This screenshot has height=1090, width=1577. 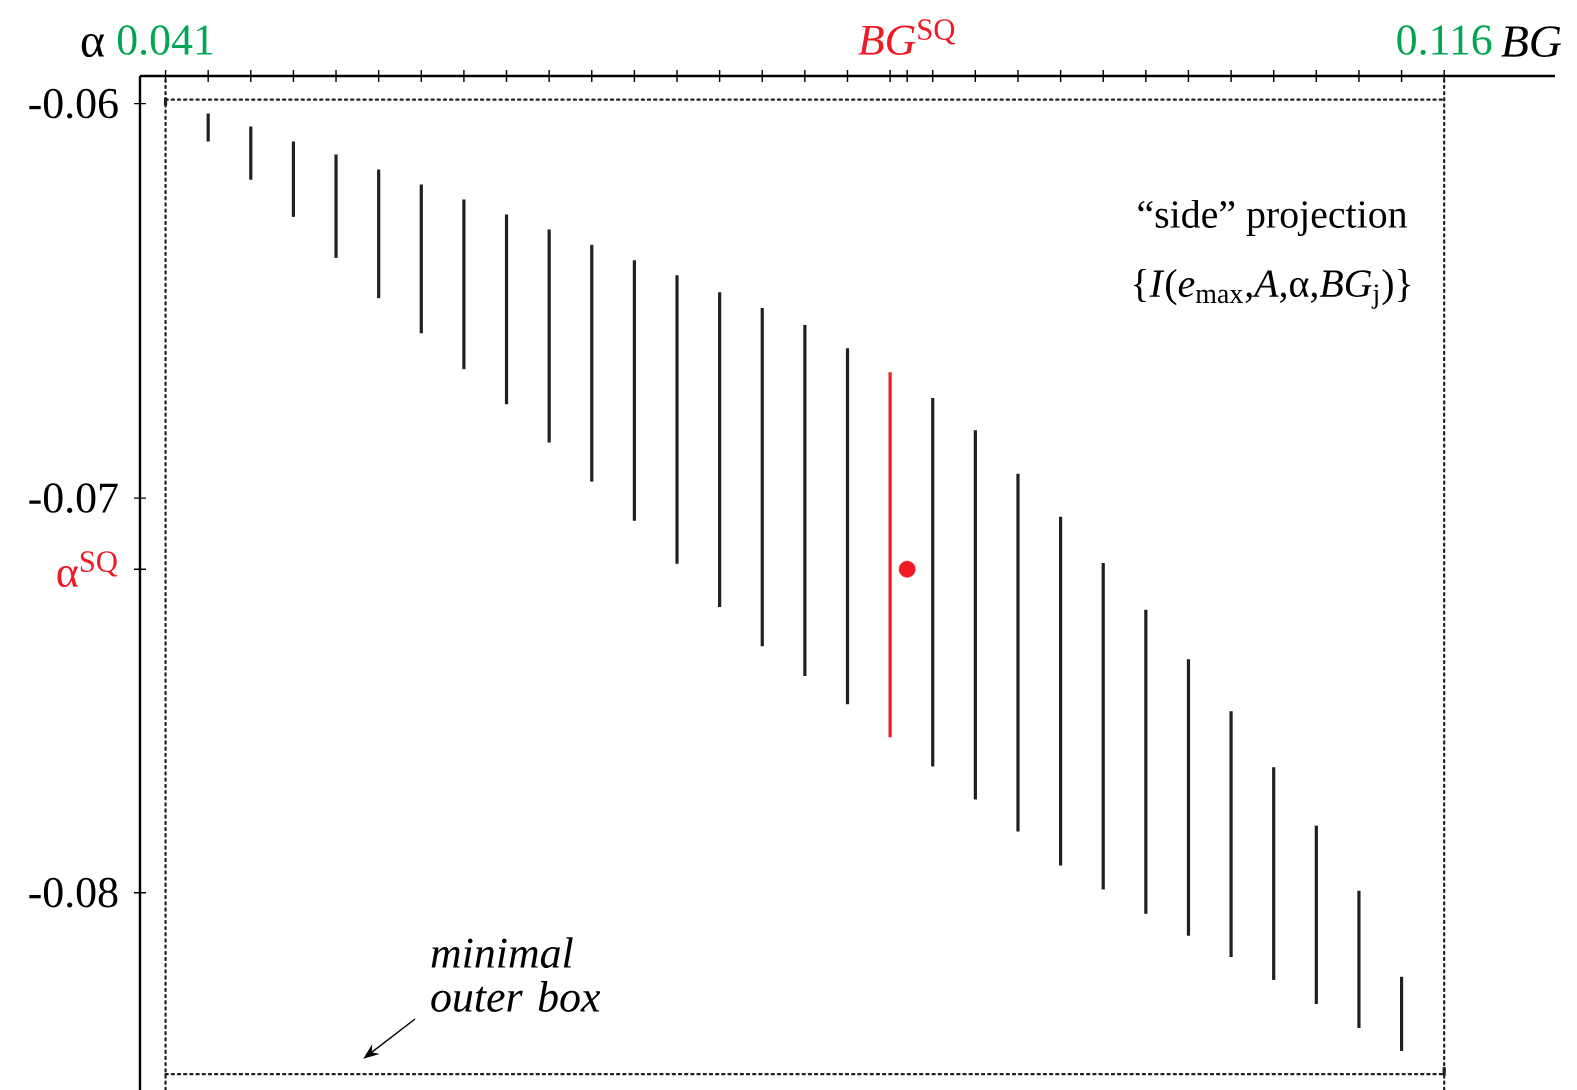 I want to click on x-tick-label: 0.041, so click(x=165, y=40).